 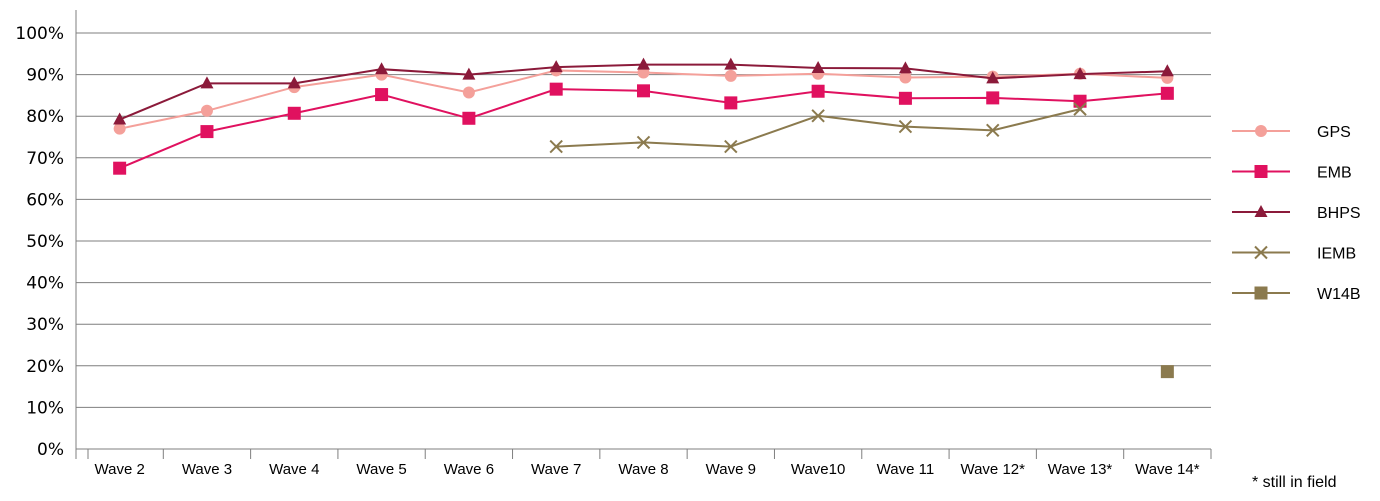 What do you see at coordinates (1334, 132) in the screenshot?
I see `legend-label: GPS` at bounding box center [1334, 132].